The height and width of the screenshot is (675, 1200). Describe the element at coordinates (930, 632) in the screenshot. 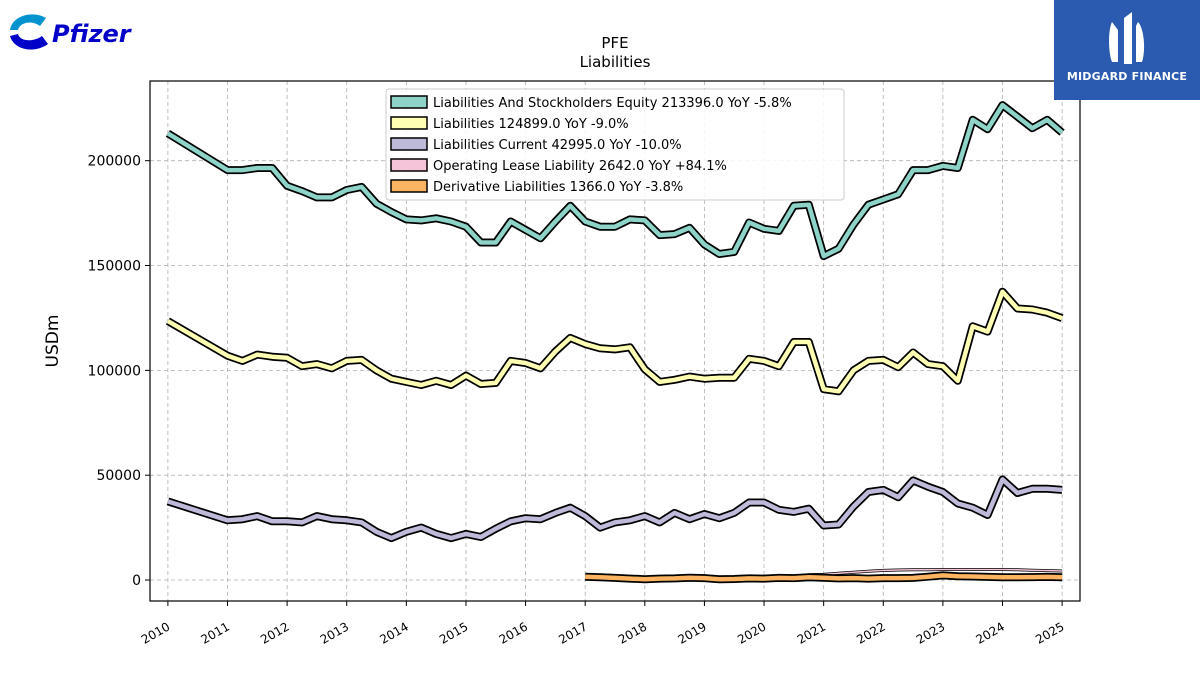

I see `x-tick-label: 2023` at that location.